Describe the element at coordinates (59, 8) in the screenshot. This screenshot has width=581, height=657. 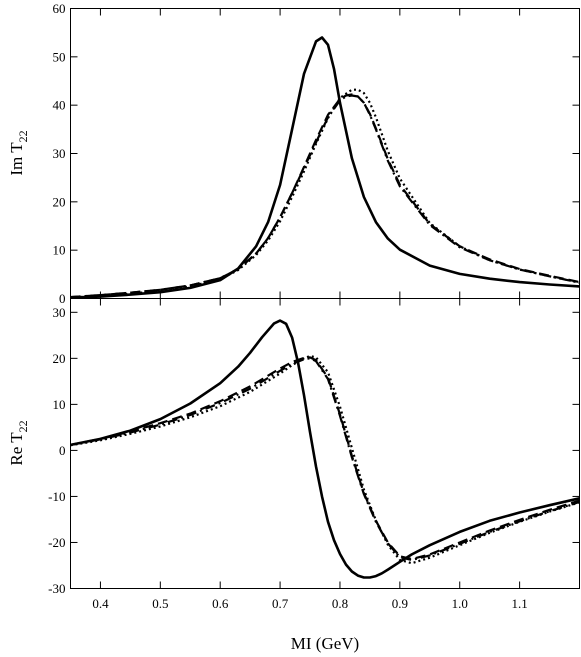
I see `im-t22-y-tick-label: 60` at that location.